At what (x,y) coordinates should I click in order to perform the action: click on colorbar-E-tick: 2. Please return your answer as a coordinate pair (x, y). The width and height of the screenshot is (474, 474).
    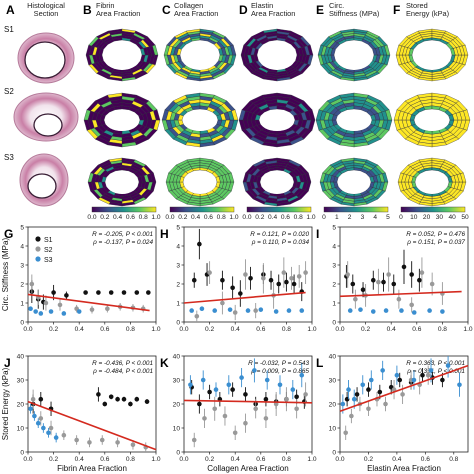
    Looking at the image, I should click on (350, 217).